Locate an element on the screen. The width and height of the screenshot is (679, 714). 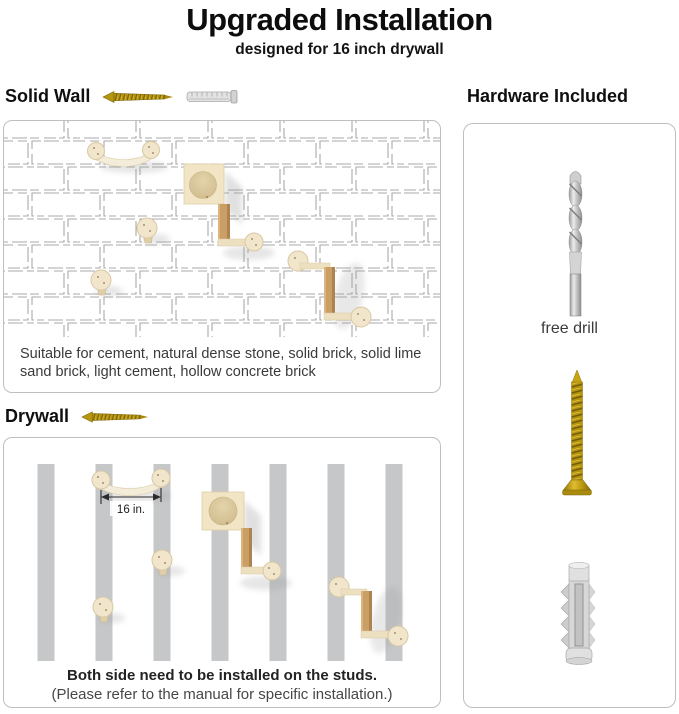
hardware-heading: Hardware Included is located at coordinates (548, 96).